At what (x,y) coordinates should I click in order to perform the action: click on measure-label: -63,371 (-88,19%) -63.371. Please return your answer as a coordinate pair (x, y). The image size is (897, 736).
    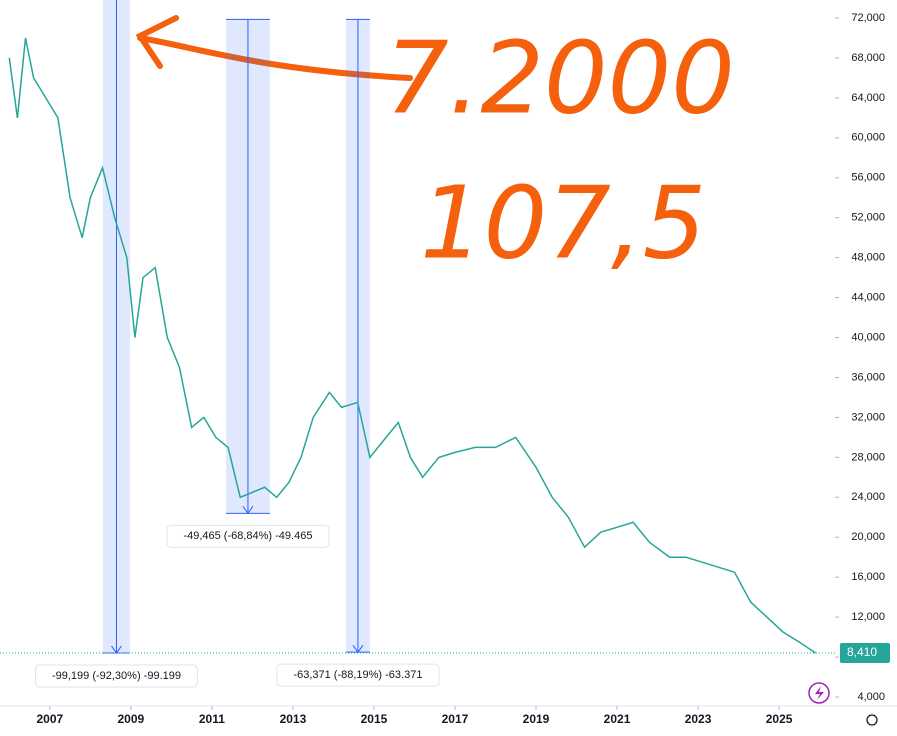
    Looking at the image, I should click on (357, 675).